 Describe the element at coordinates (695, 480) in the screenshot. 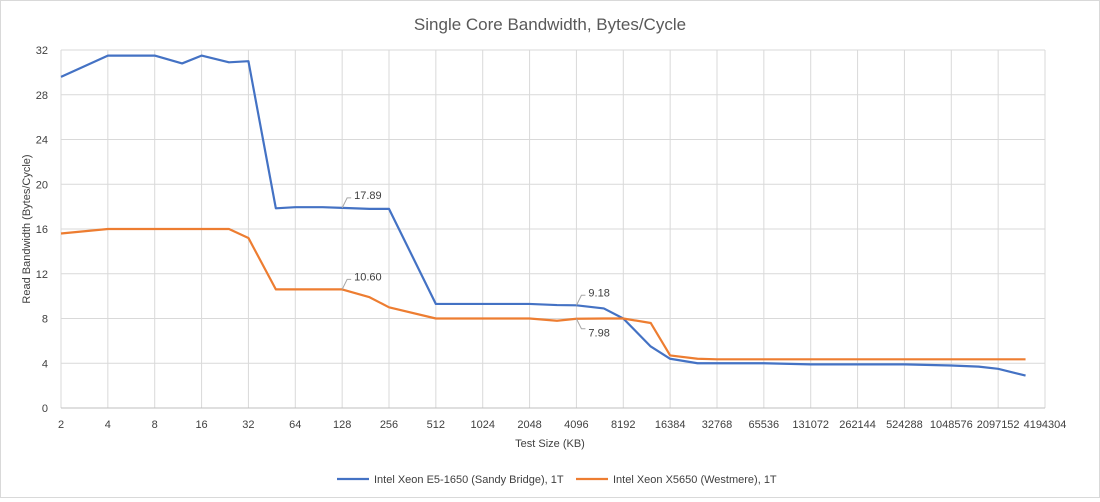

I see `legend-label: Intel Xeon X5650 (Westmere), 1T` at that location.